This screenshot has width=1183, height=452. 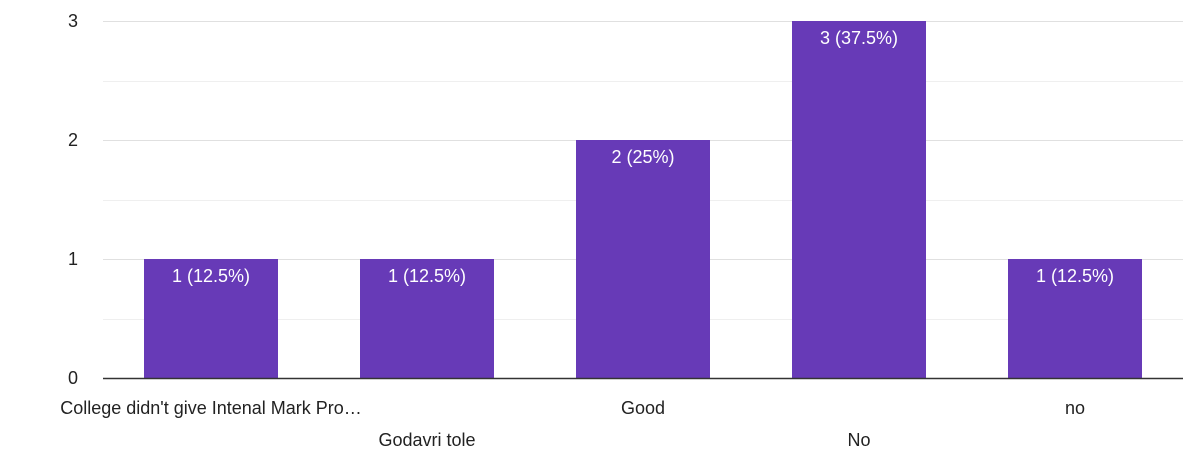 I want to click on bar-data-label: 3 (37.5%), so click(x=859, y=38).